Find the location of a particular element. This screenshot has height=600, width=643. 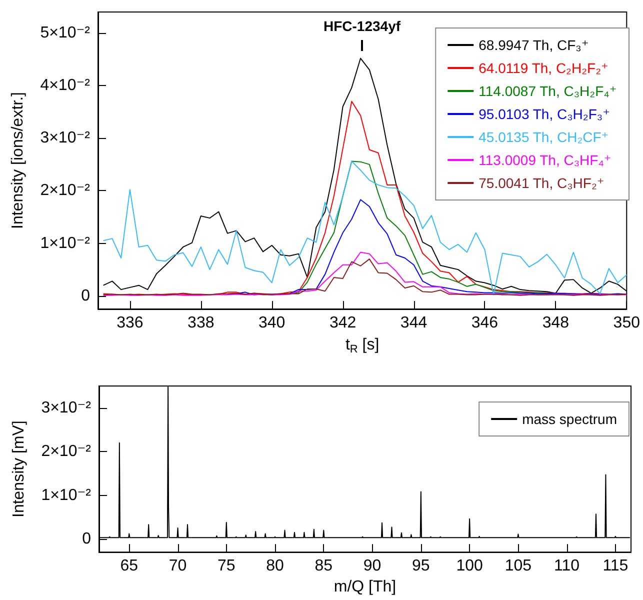

x-tick-label: 340 is located at coordinates (272, 323).